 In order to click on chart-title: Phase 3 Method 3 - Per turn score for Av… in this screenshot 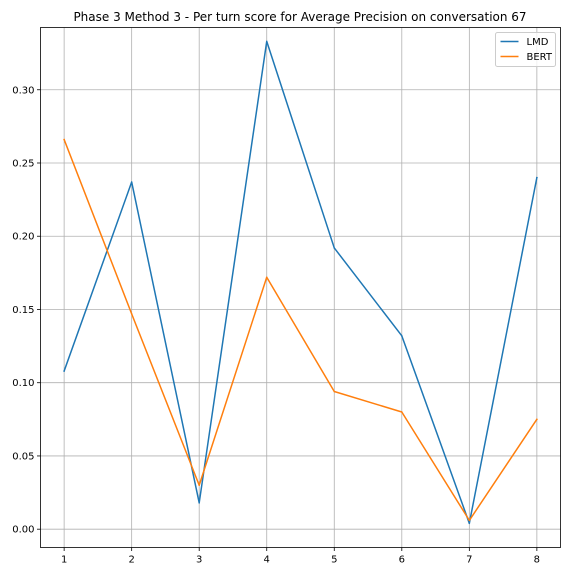, I will do `click(299, 17)`.